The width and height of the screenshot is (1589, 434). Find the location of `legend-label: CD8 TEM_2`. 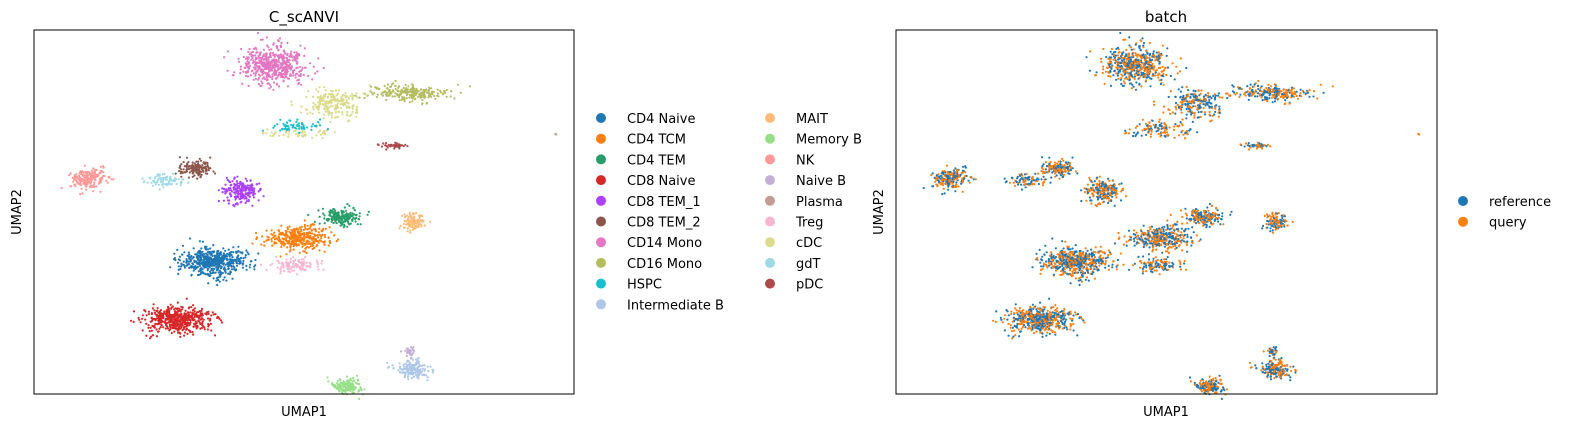

legend-label: CD8 TEM_2 is located at coordinates (664, 223).